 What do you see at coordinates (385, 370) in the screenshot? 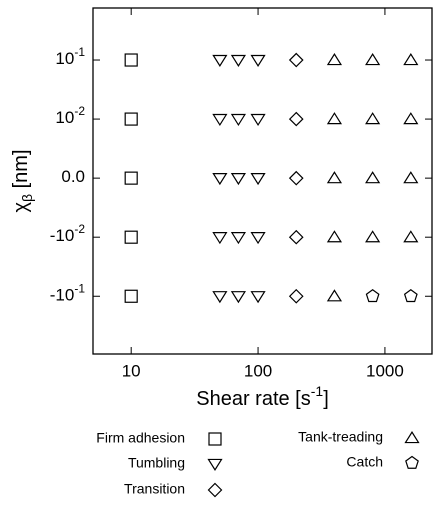
I see `x-tick-label: 1000` at bounding box center [385, 370].